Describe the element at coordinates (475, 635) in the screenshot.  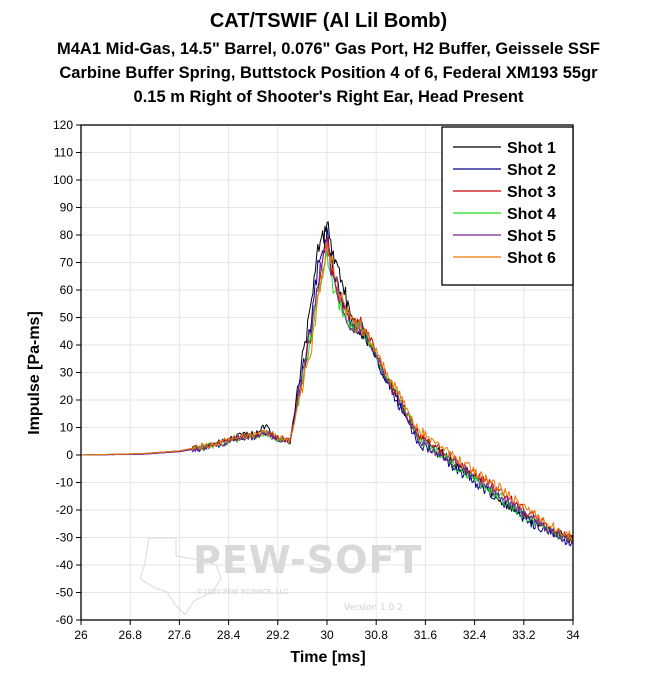
I see `x-tick-label: 32.4` at that location.